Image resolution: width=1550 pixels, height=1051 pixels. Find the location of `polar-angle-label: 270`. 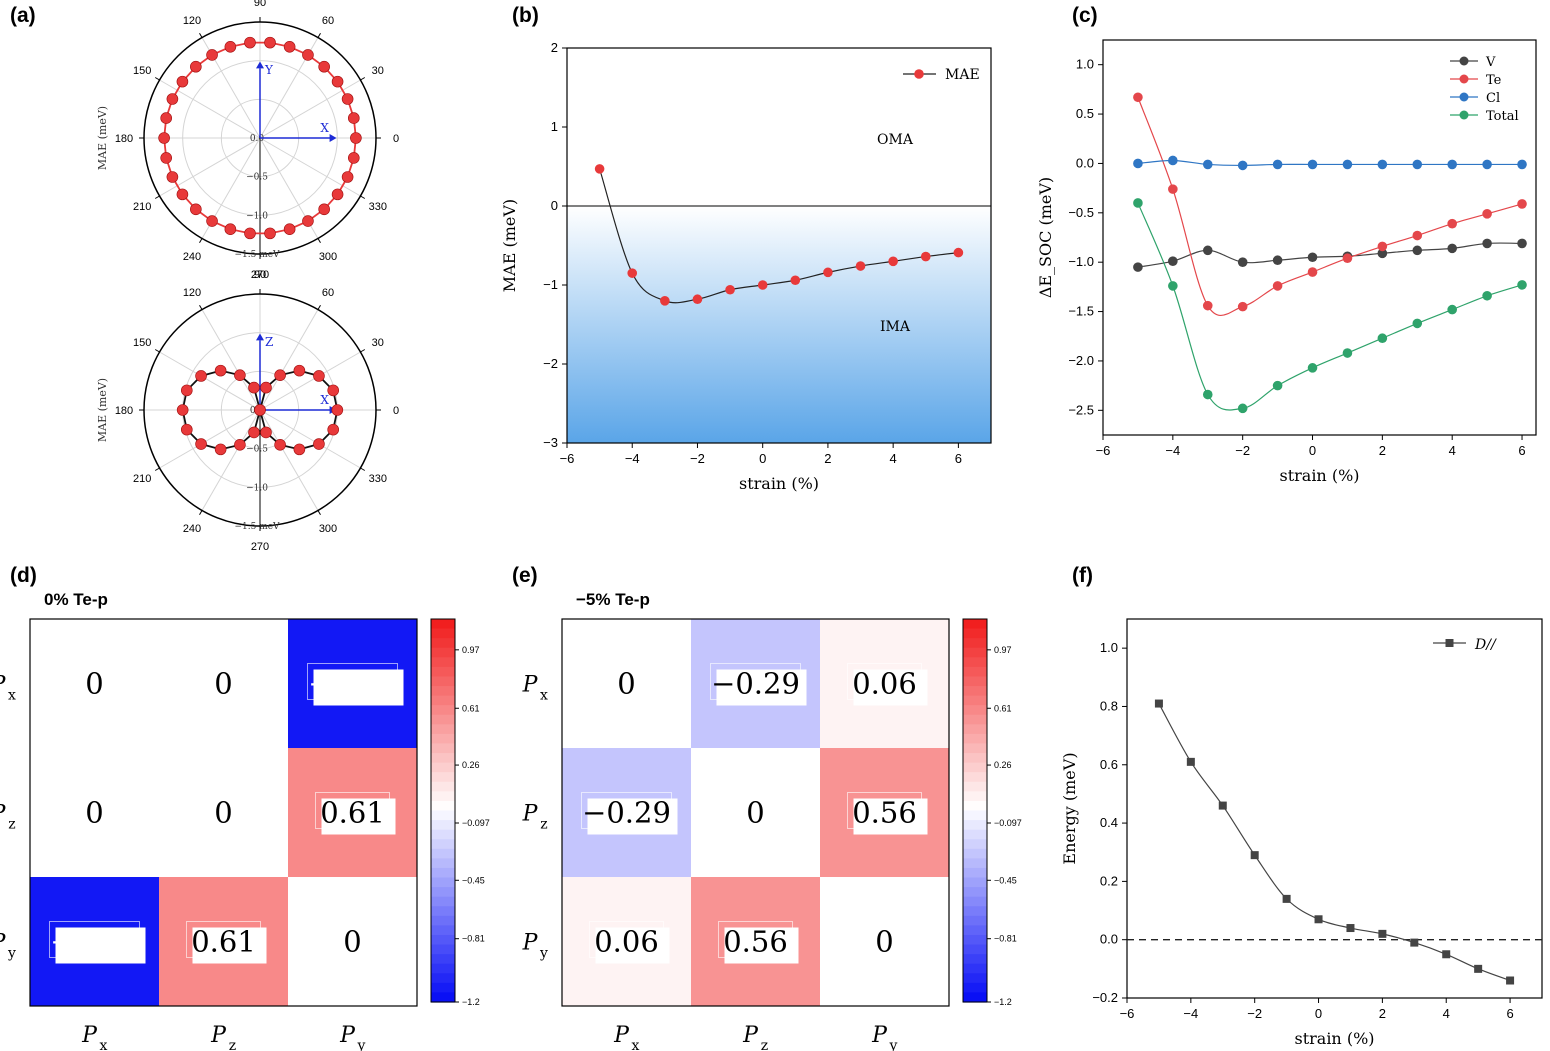

polar-angle-label: 270 is located at coordinates (260, 275).